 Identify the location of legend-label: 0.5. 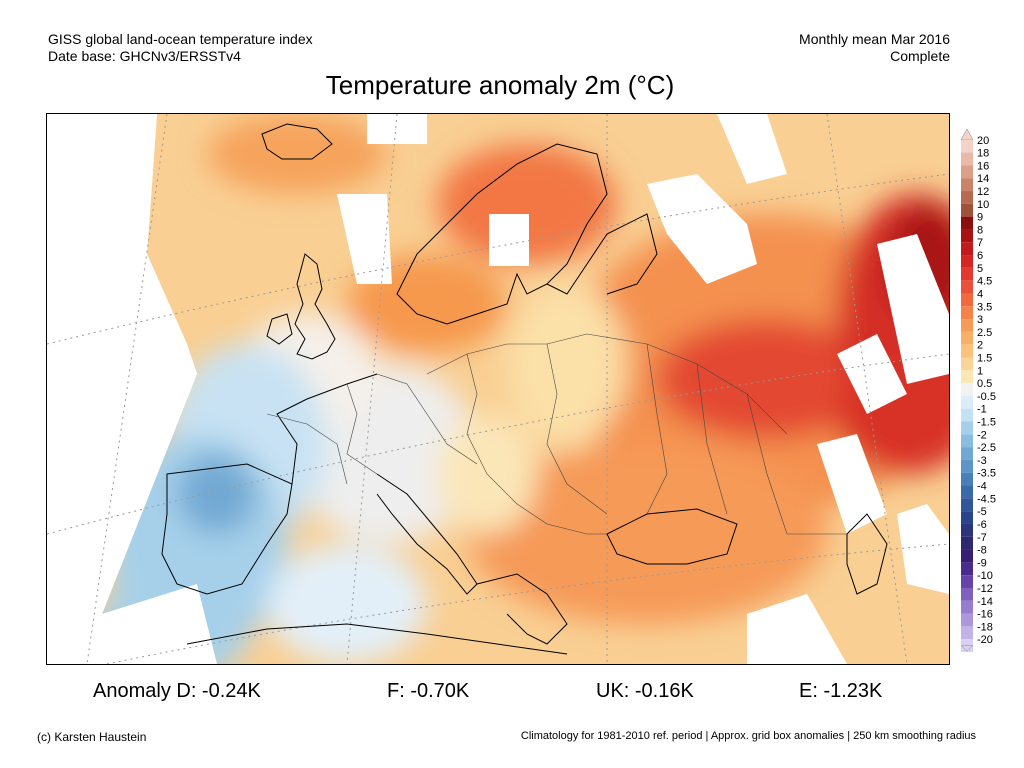
(984, 384).